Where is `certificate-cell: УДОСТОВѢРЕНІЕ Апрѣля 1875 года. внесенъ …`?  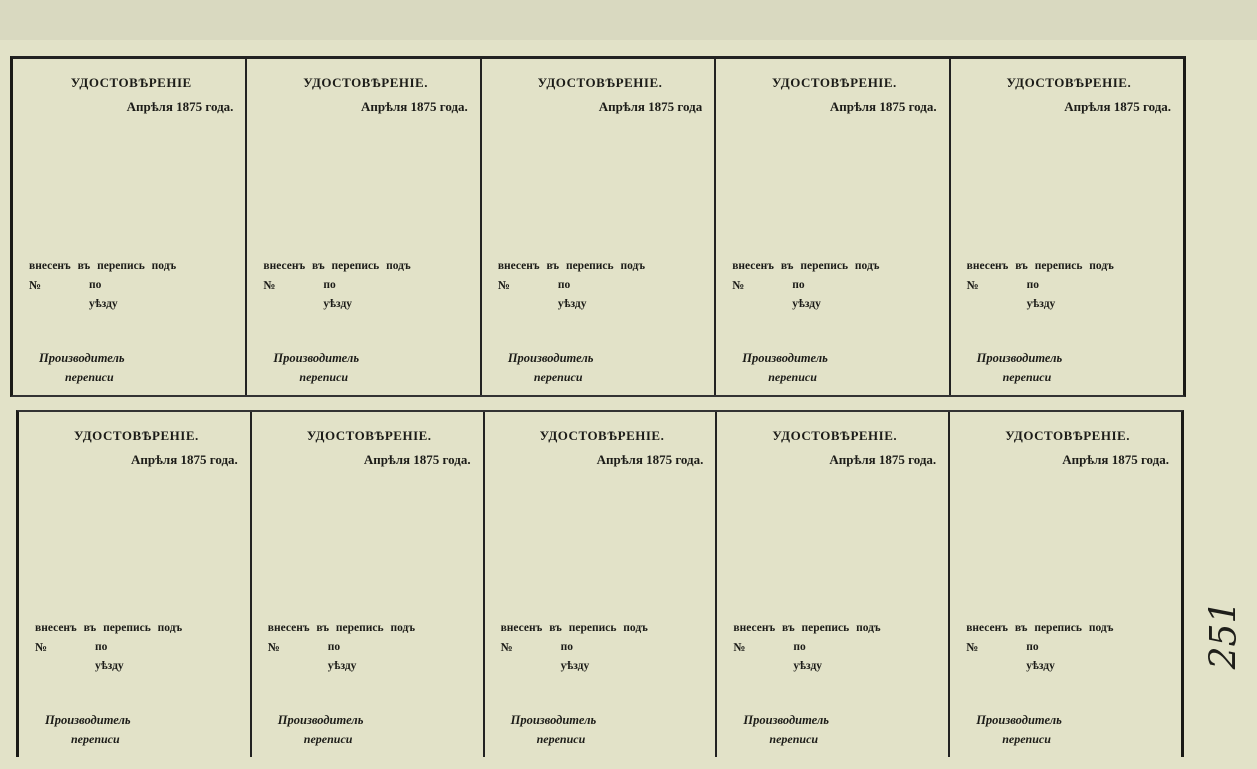 certificate-cell: УДОСТОВѢРЕНІЕ Апрѣля 1875 года. внесенъ … is located at coordinates (130, 227).